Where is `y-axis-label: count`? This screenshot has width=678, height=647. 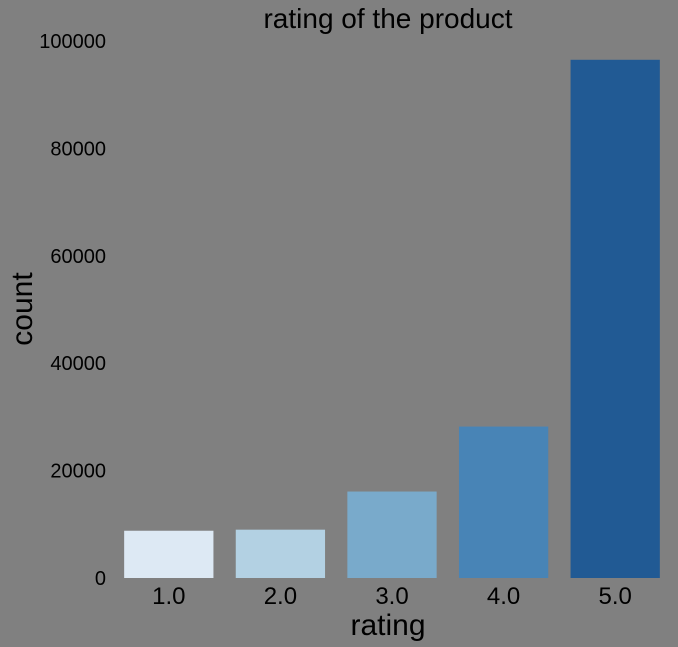 y-axis-label: count is located at coordinates (22, 309).